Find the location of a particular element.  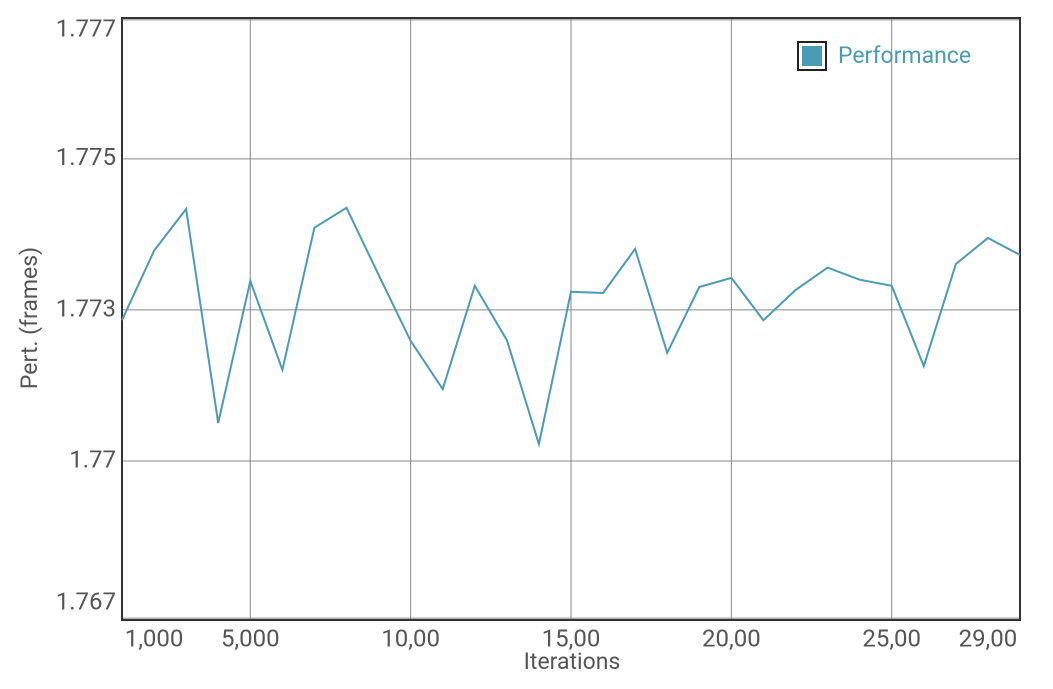

y-tick-label: 1.77 is located at coordinates (92, 459).